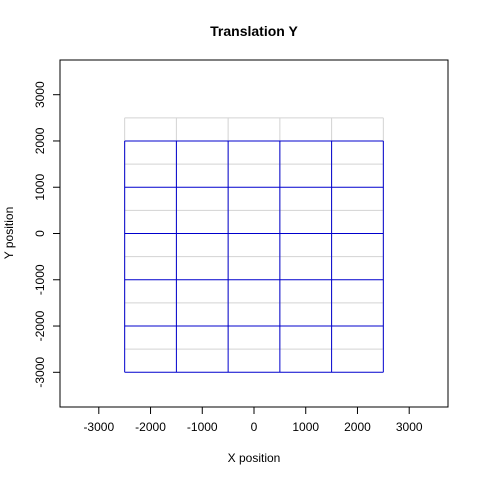 The image size is (480, 480). Describe the element at coordinates (98, 427) in the screenshot. I see `x-tick-label: -3000` at that location.